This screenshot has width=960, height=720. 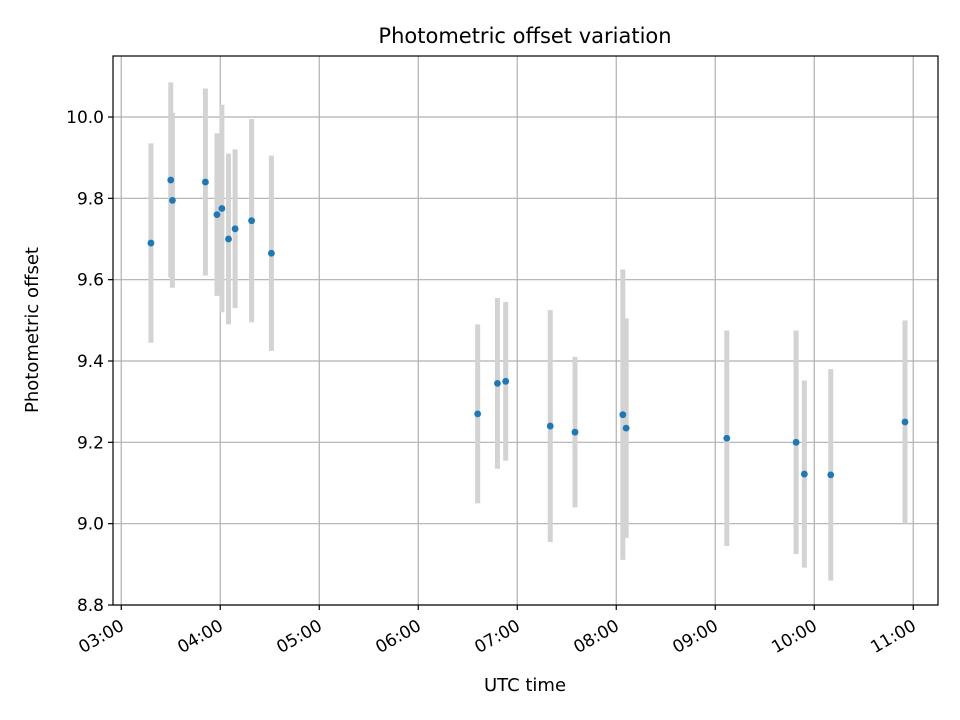 I want to click on y-tick-label: 8.8, so click(x=90, y=606).